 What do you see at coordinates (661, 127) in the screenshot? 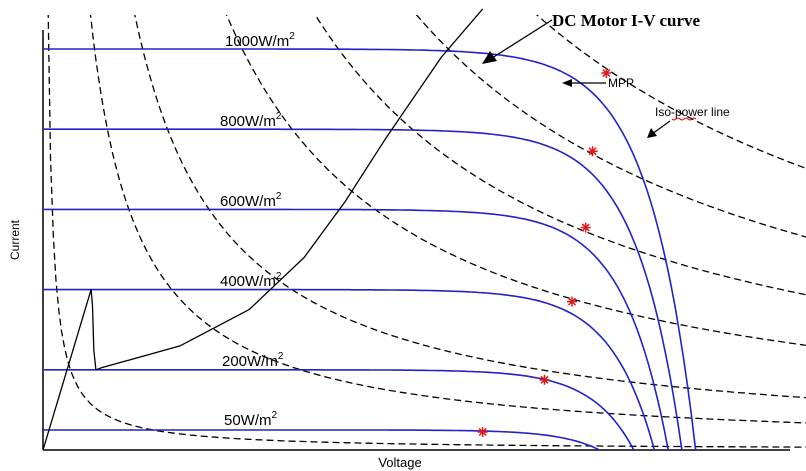
I see `iso-annotation-arrow` at bounding box center [661, 127].